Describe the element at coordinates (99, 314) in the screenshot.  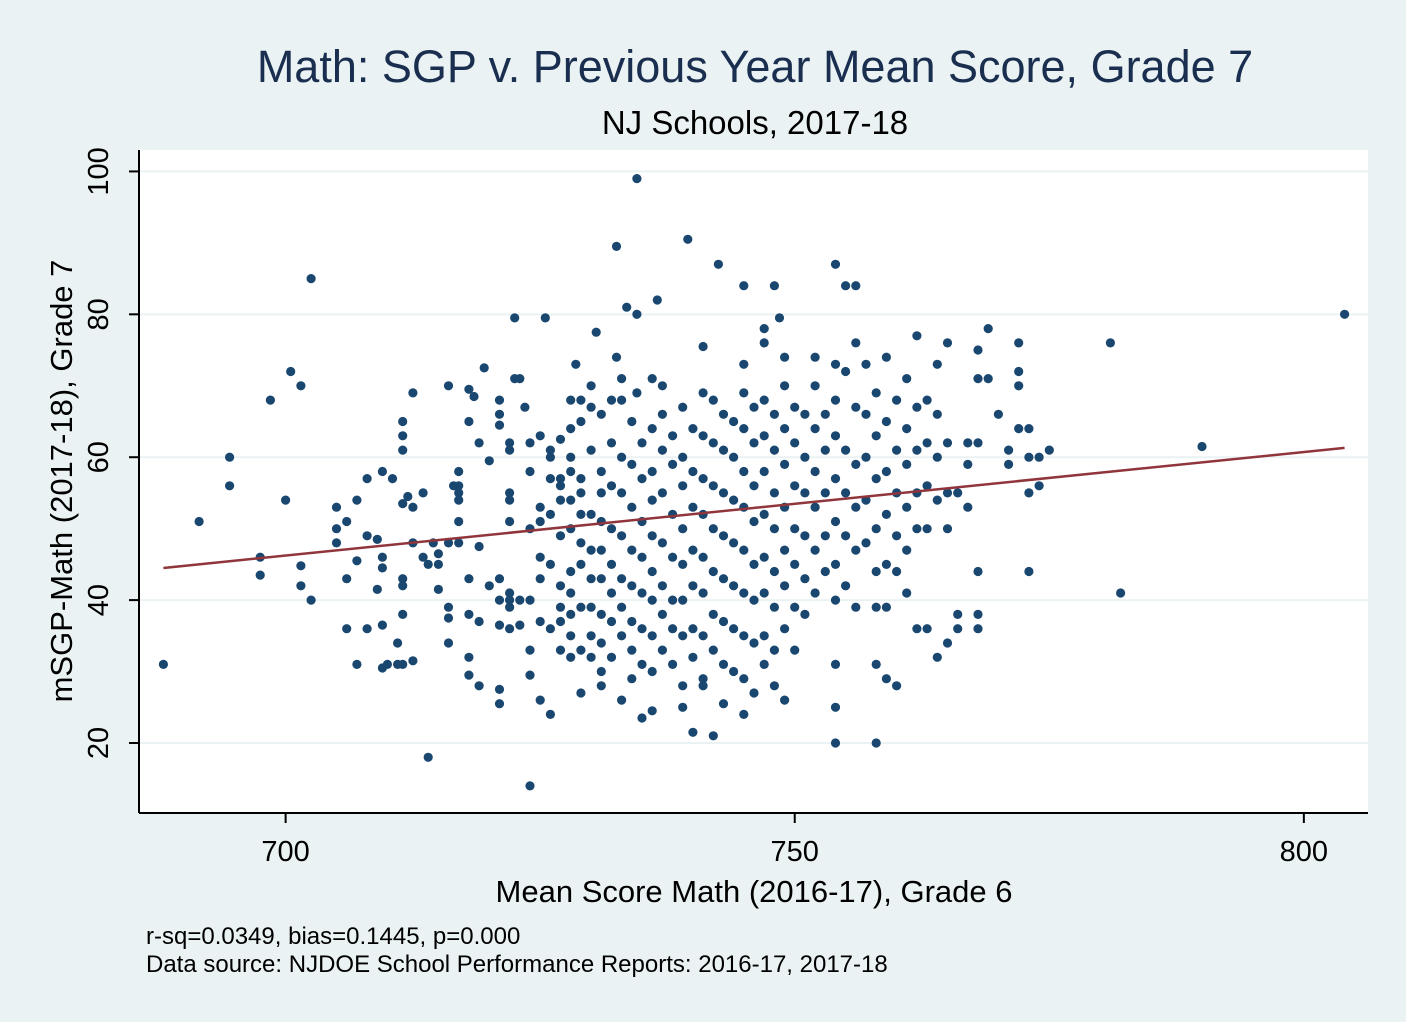
I see `y-tick-label-80: 80` at that location.